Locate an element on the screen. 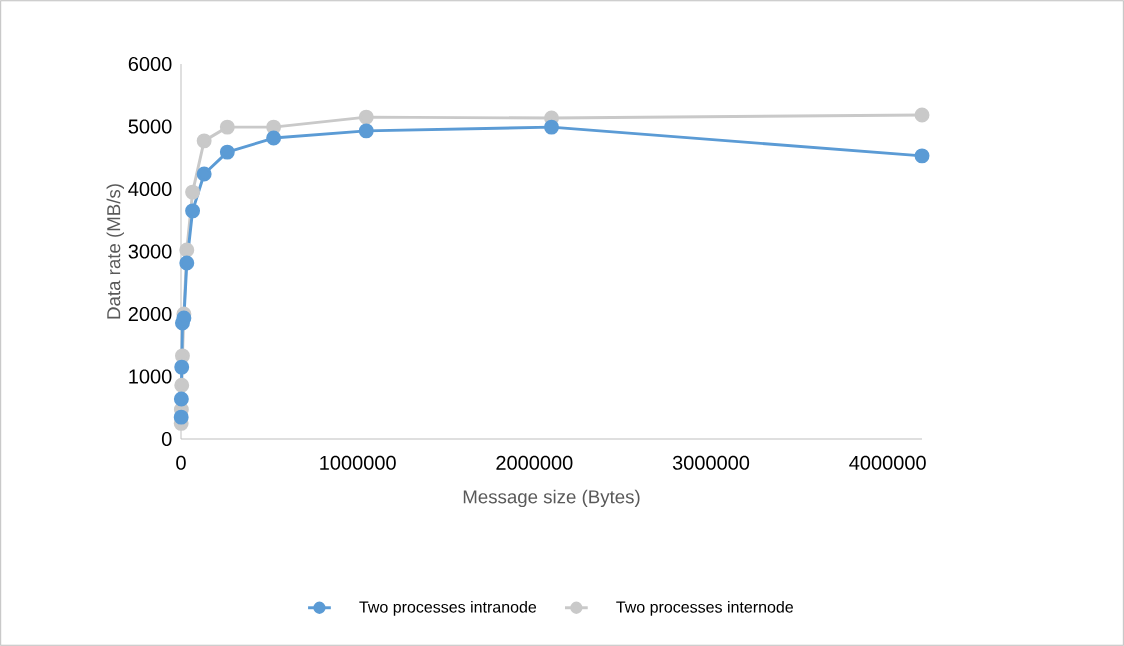  y-tick-label: 5000 is located at coordinates (150, 126).